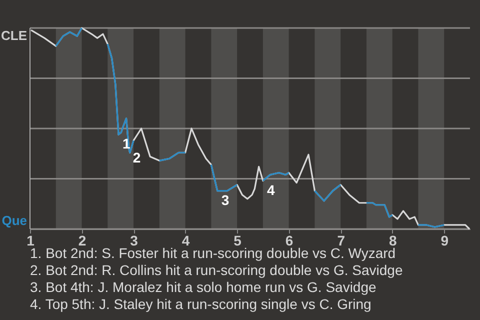 The width and height of the screenshot is (480, 320). I want to click on text: 3. Bot 4th: J. Moralez hit a solo home run vs G. Savidge, so click(203, 287).